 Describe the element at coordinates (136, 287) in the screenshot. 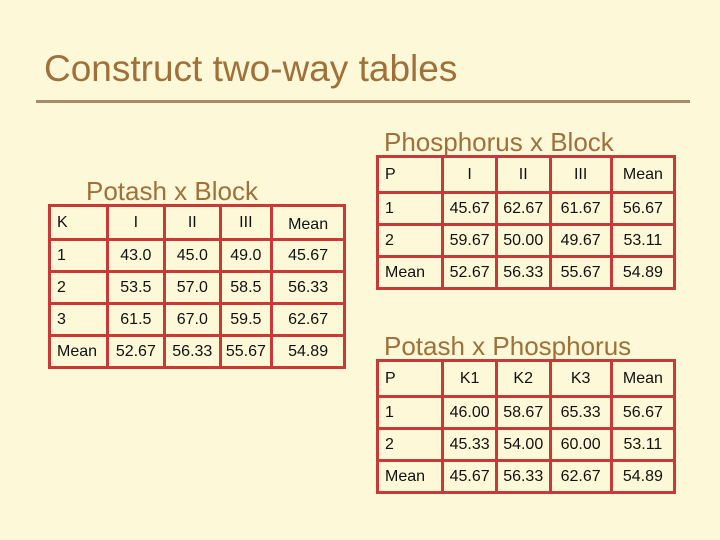

I see `table-cell: 53.5` at that location.